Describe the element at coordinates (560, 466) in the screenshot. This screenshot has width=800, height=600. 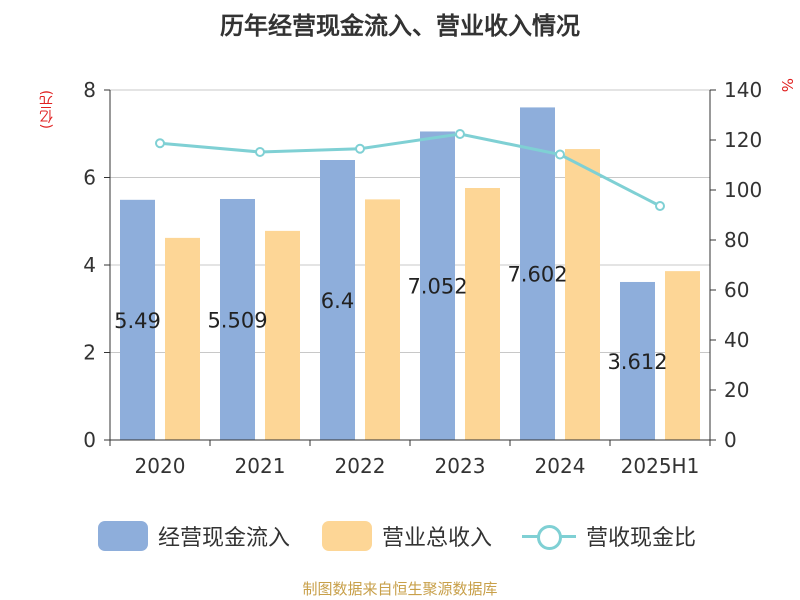
I see `x-tick-label: 2024` at that location.